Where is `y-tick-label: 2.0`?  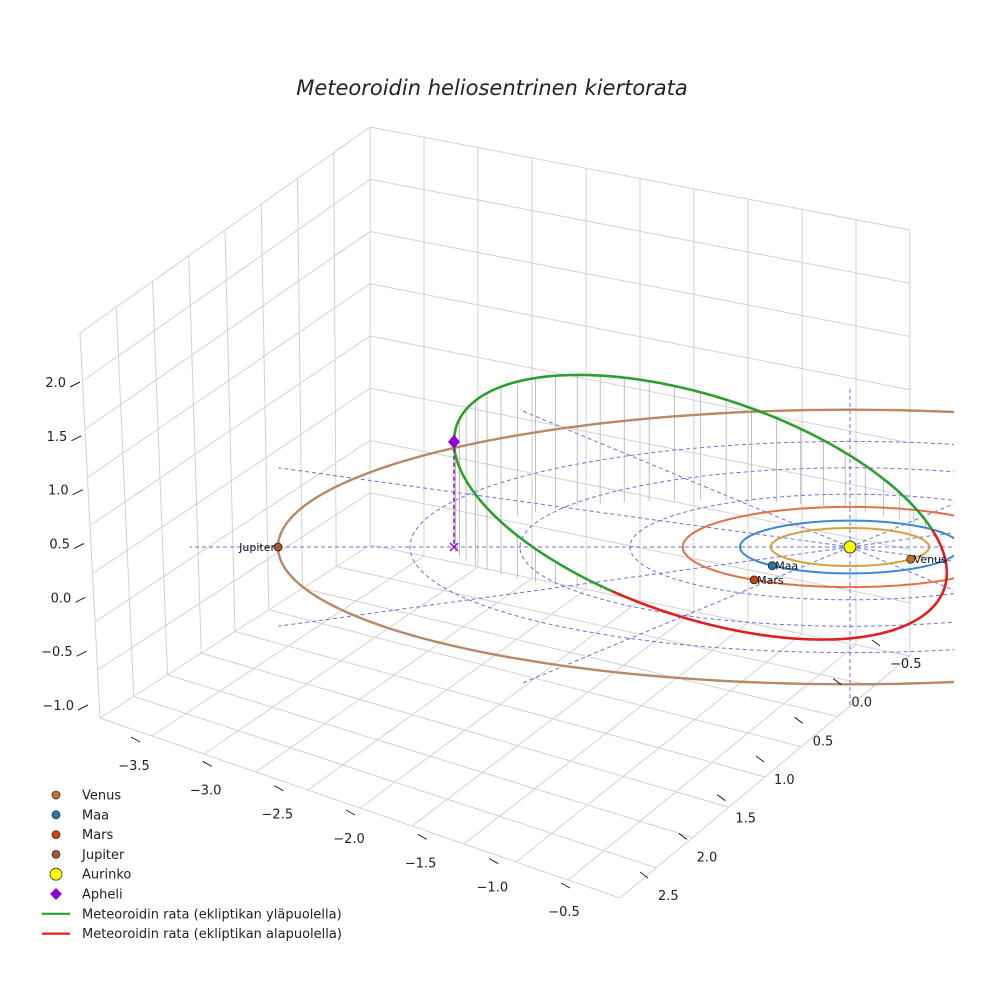 y-tick-label: 2.0 is located at coordinates (707, 857).